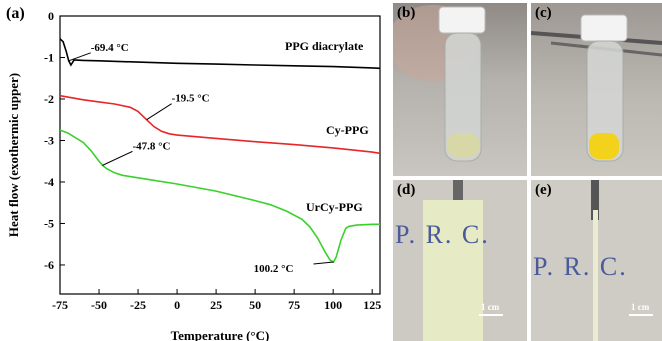  What do you see at coordinates (49, 140) in the screenshot?
I see `y-tick-label: -3` at bounding box center [49, 140].